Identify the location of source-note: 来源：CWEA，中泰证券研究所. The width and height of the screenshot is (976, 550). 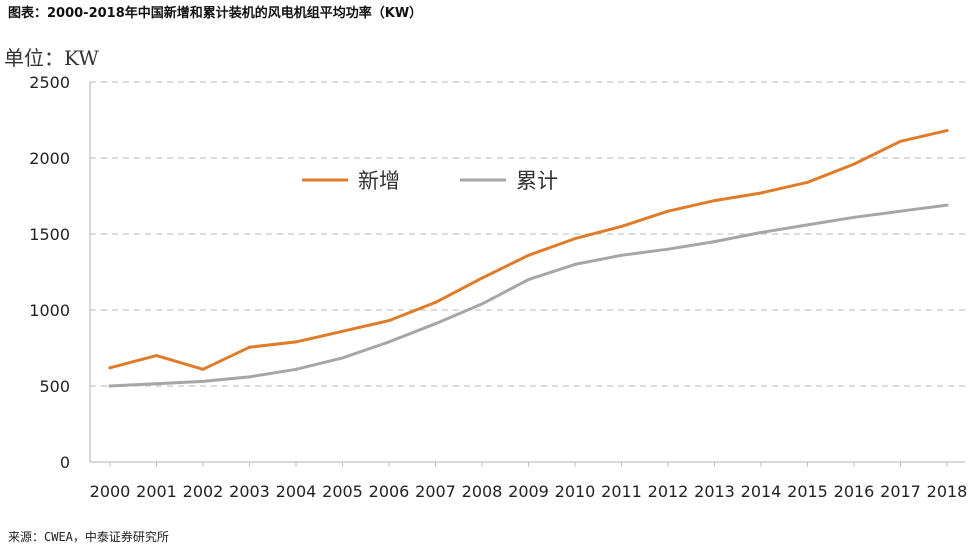
(88, 537).